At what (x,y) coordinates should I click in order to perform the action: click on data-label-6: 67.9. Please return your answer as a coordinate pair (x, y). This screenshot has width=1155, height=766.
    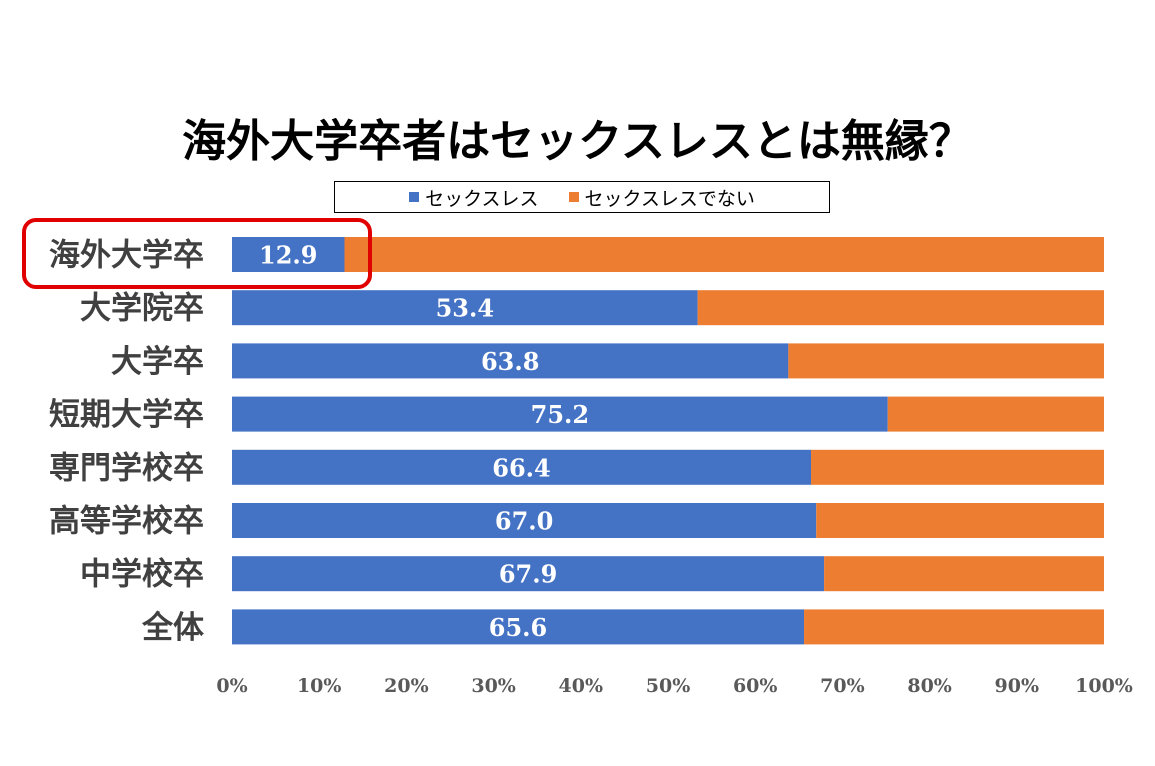
    Looking at the image, I should click on (528, 574).